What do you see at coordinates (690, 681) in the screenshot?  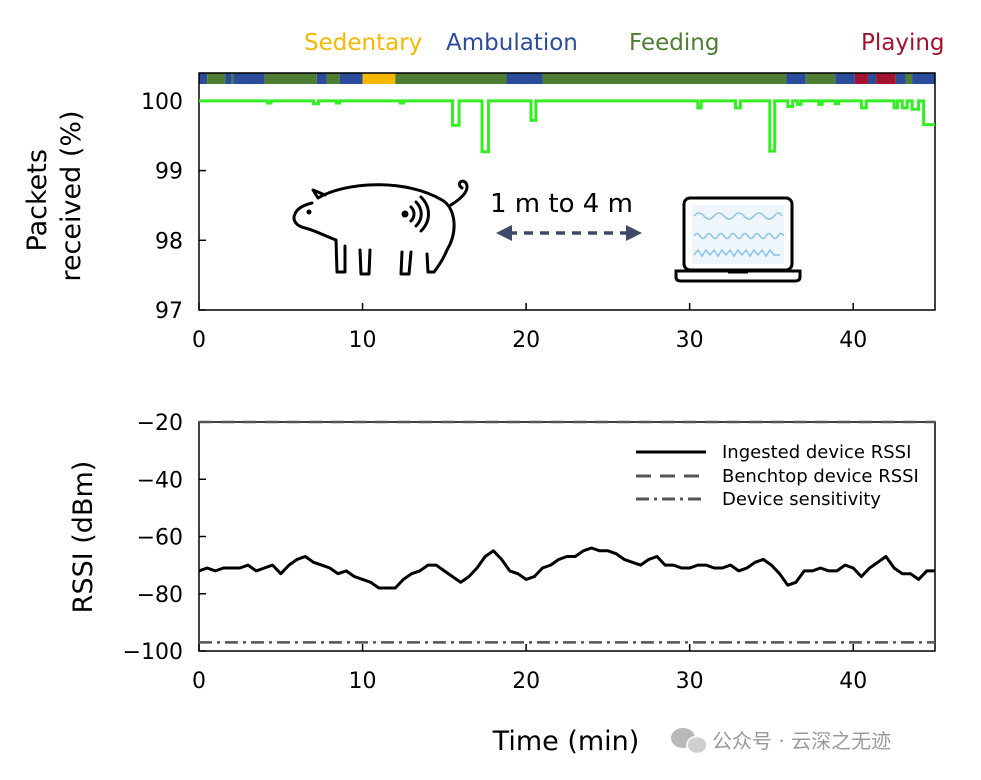 I see `rssi-xtick-label: 30` at bounding box center [690, 681].